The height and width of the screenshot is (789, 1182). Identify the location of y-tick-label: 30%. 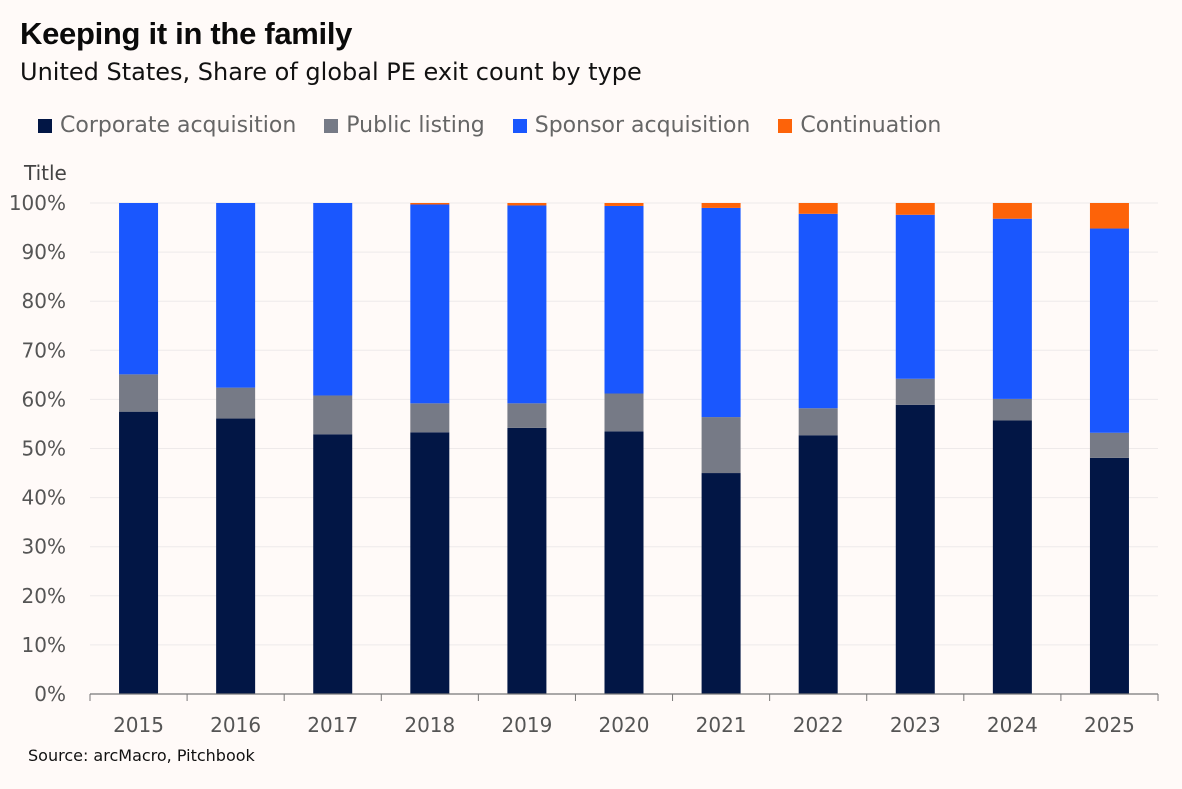
(44, 547).